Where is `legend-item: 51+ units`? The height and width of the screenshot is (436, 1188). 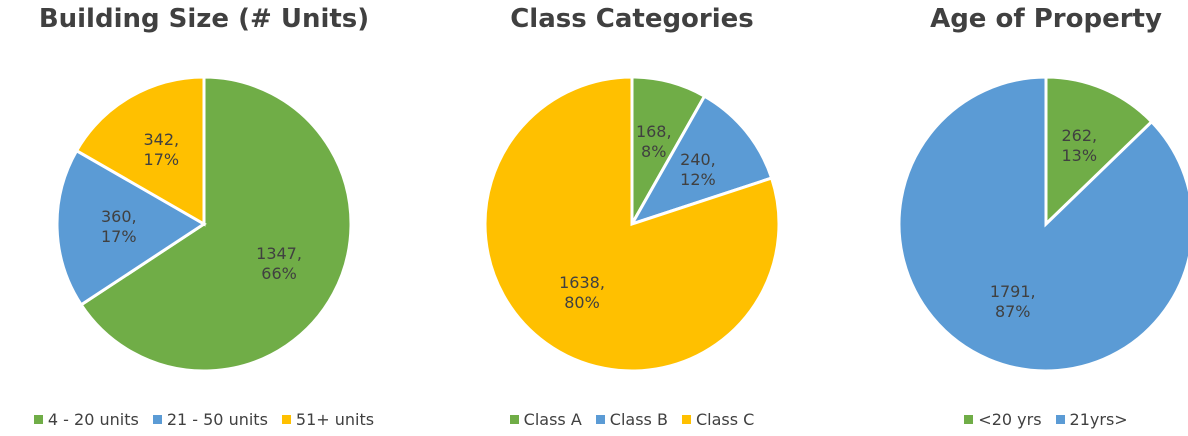
legend-item: 51+ units is located at coordinates (328, 419).